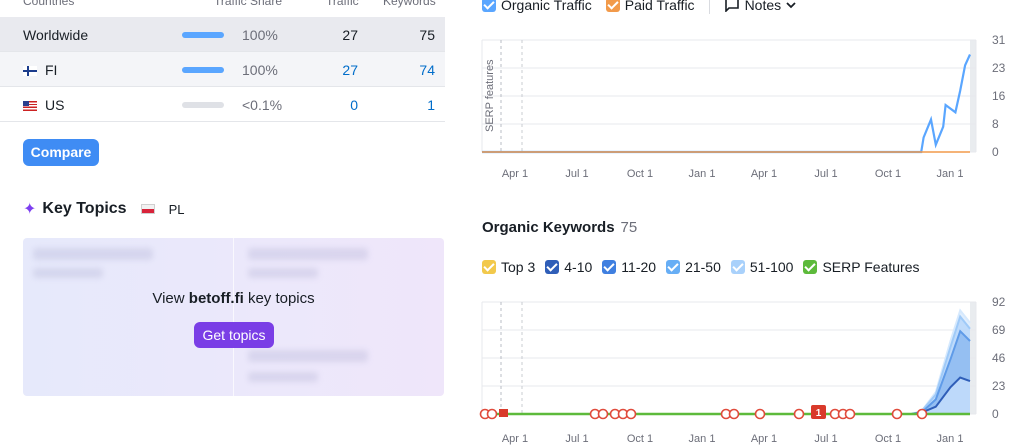  I want to click on y-tick-label: 69, so click(999, 330).